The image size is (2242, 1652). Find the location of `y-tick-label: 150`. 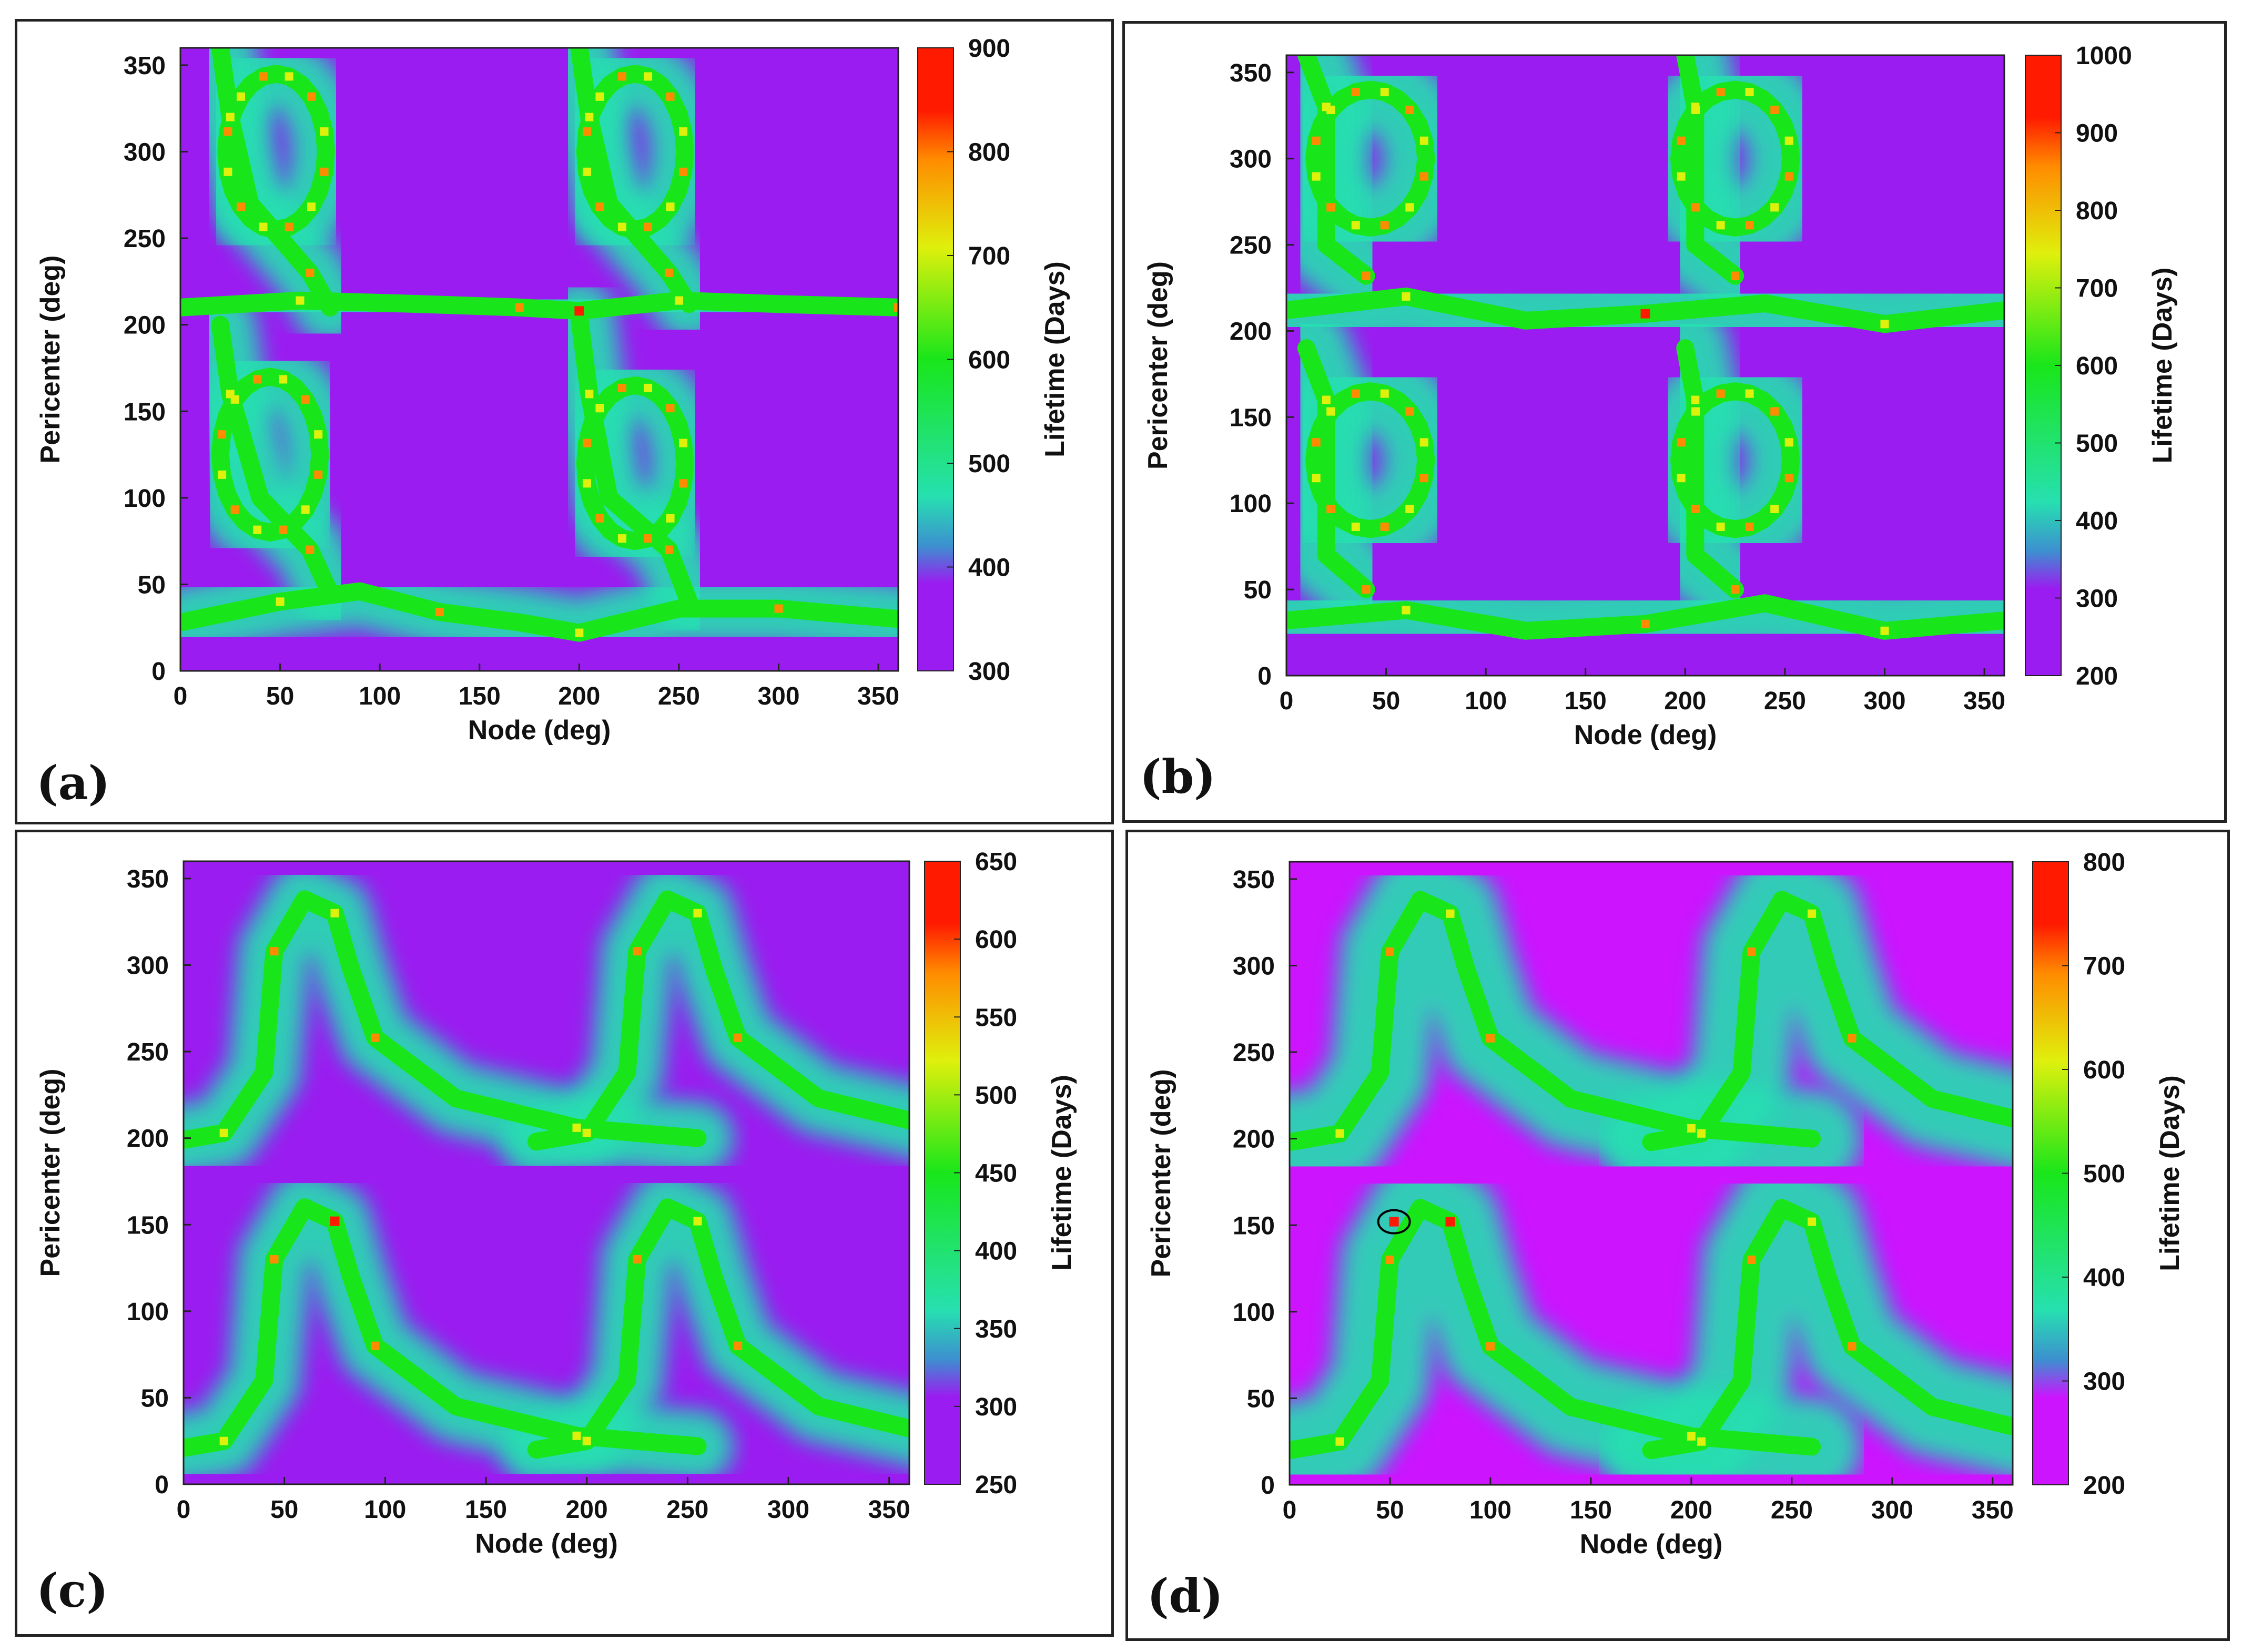

y-tick-label: 150 is located at coordinates (1251, 418).